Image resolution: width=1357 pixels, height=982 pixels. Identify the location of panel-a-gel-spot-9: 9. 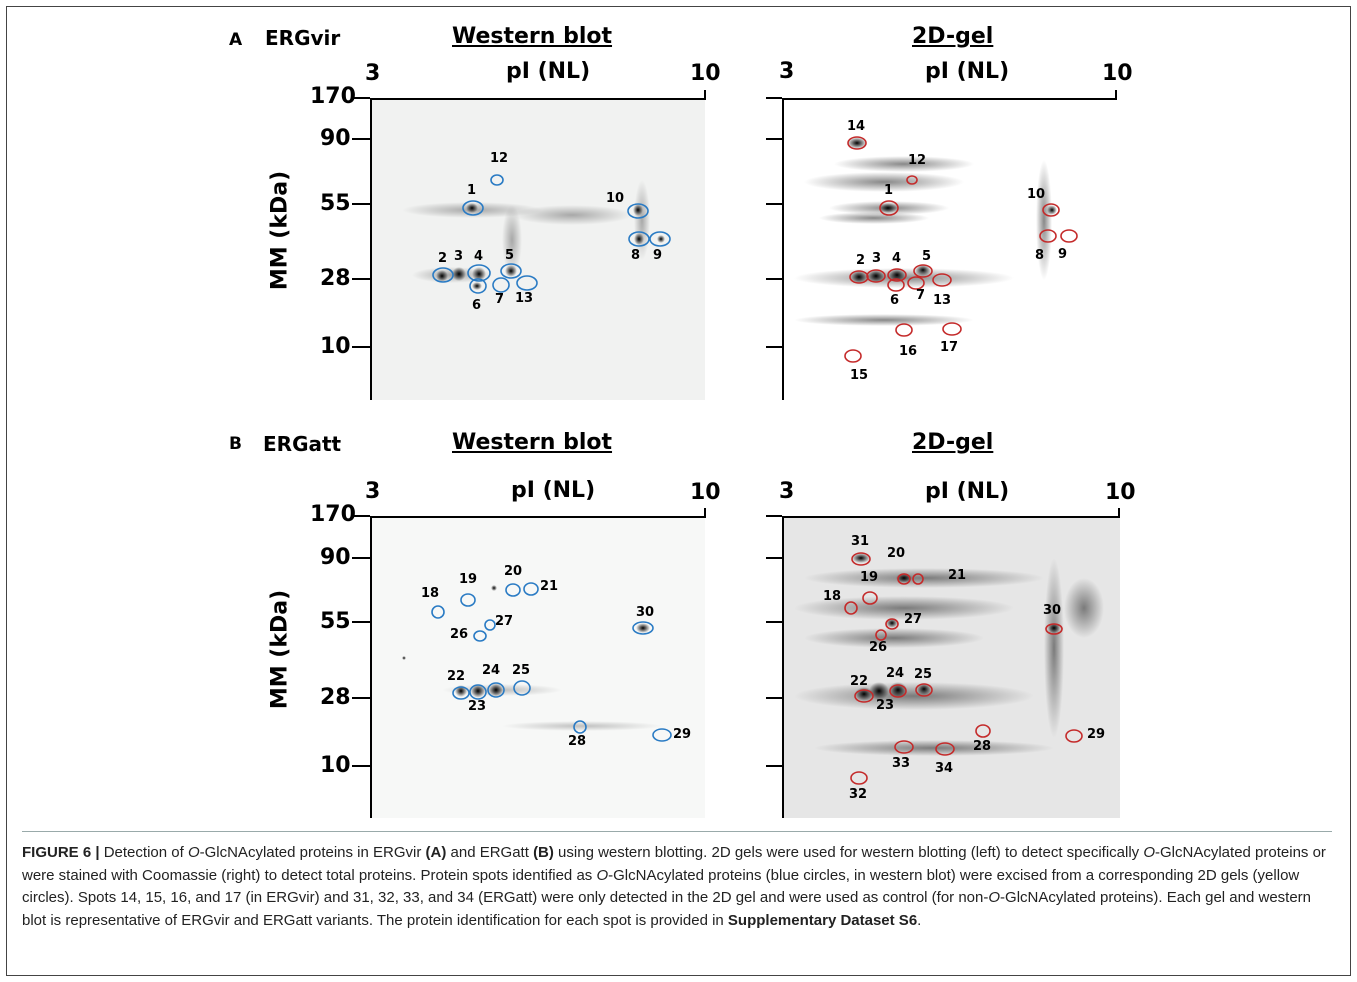
(1063, 254).